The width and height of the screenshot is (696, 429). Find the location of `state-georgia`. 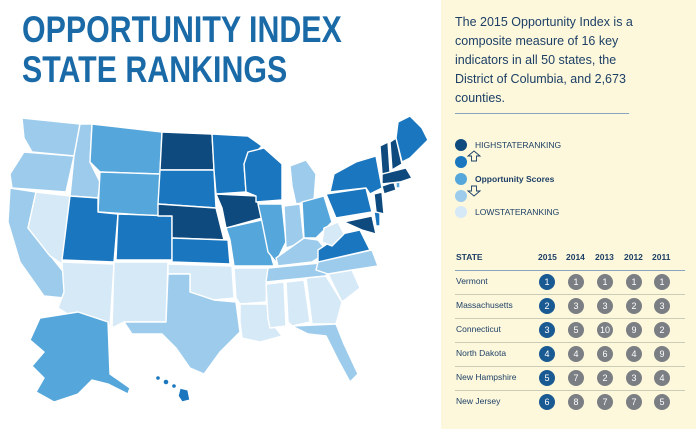

state-georgia is located at coordinates (324, 300).